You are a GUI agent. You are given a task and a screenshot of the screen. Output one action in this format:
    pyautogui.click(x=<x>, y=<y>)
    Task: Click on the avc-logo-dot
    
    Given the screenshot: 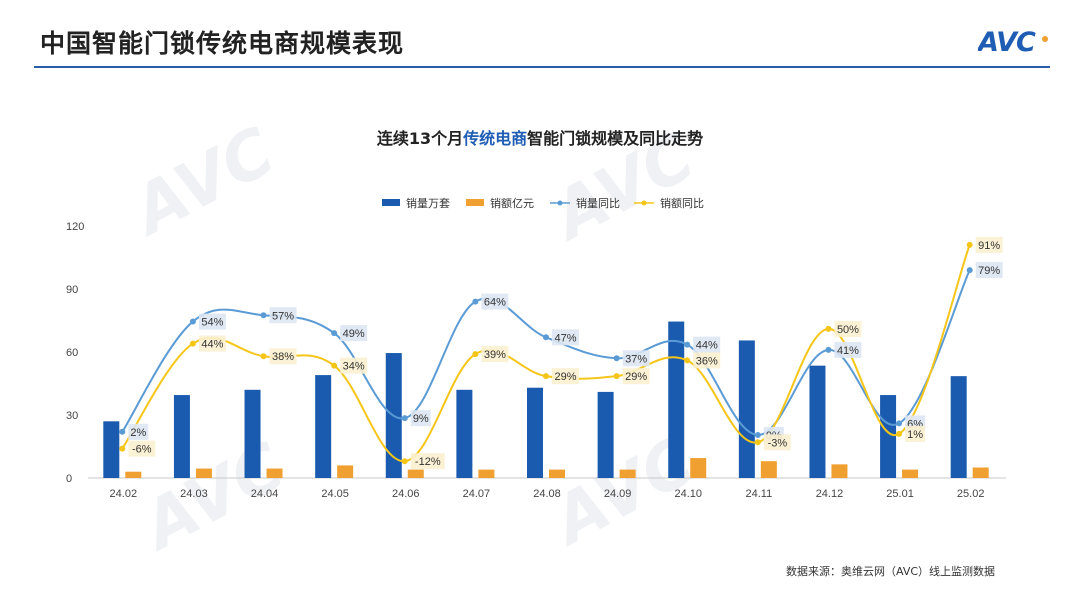 What is the action you would take?
    pyautogui.click(x=1045, y=39)
    